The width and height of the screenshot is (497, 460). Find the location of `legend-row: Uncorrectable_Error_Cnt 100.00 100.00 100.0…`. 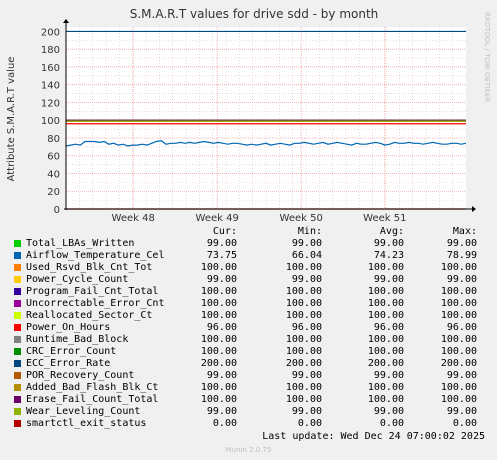

legend-row: Uncorrectable_Error_Cnt 100.00 100.00 100.0… is located at coordinates (249, 304).